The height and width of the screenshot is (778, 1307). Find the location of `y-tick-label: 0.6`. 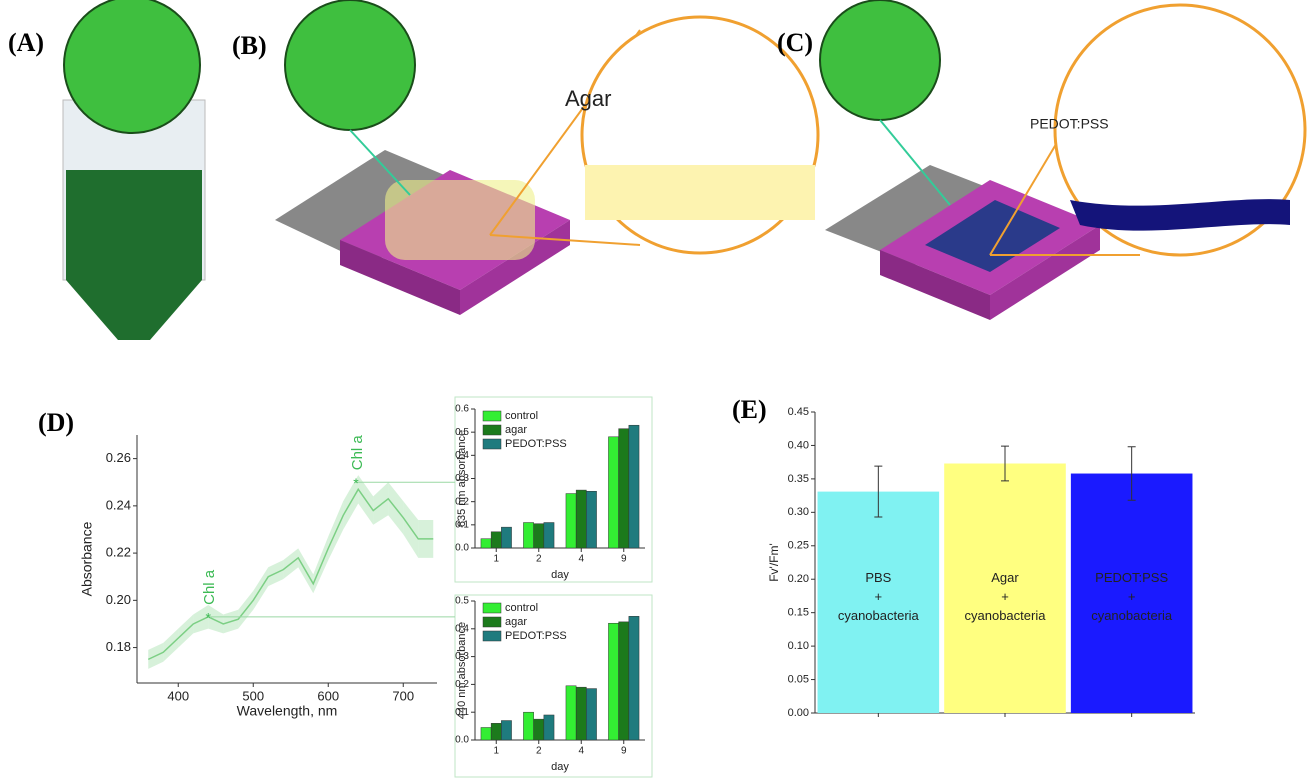

y-tick-label: 0.6 is located at coordinates (462, 409).